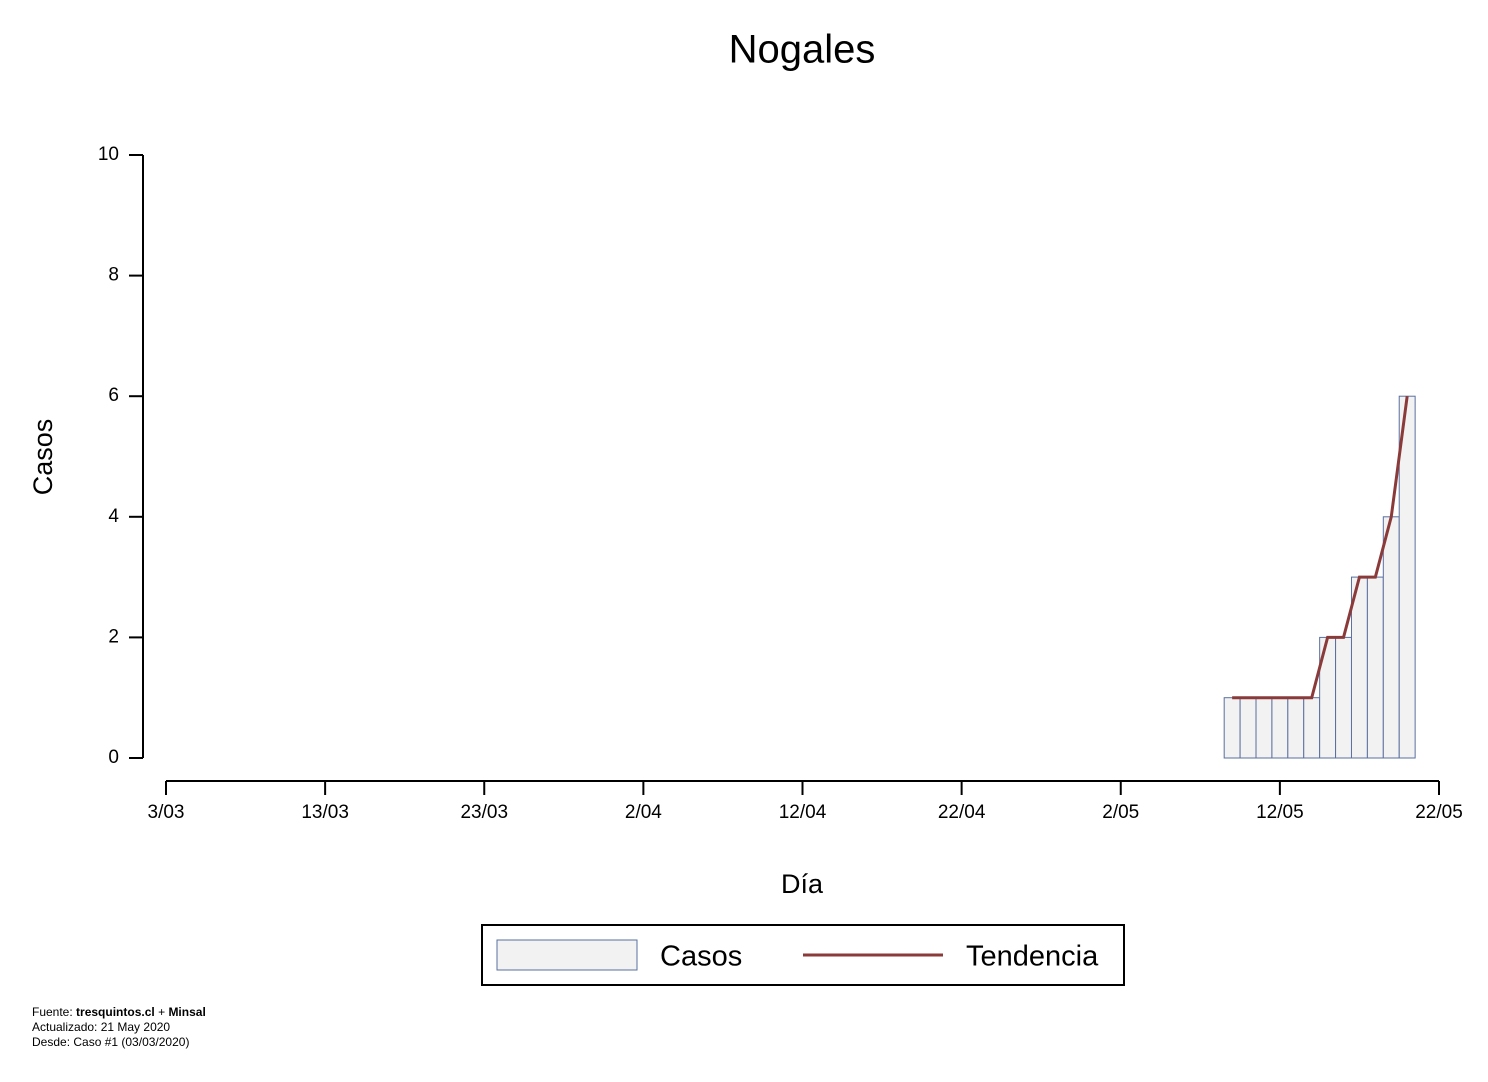  What do you see at coordinates (962, 812) in the screenshot?
I see `x-tick-label: 22/04` at bounding box center [962, 812].